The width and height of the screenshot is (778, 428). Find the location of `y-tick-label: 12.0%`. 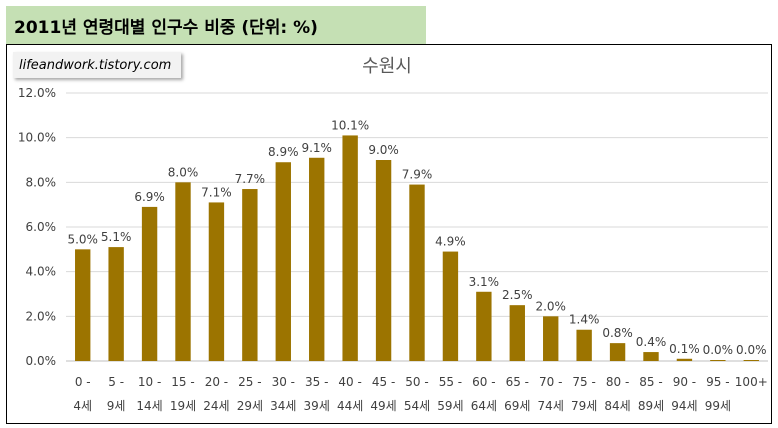

y-tick-label: 12.0% is located at coordinates (37, 93).